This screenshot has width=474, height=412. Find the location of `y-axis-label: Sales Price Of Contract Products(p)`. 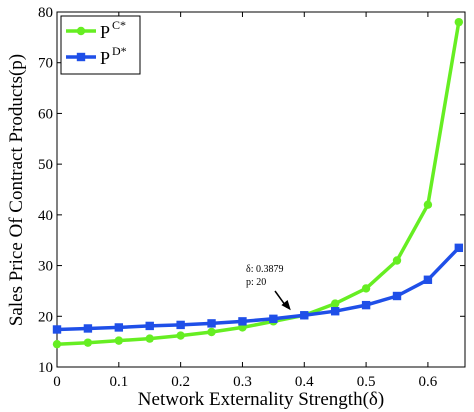

y-axis-label: Sales Price Of Contract Products(p) is located at coordinates (16, 190).